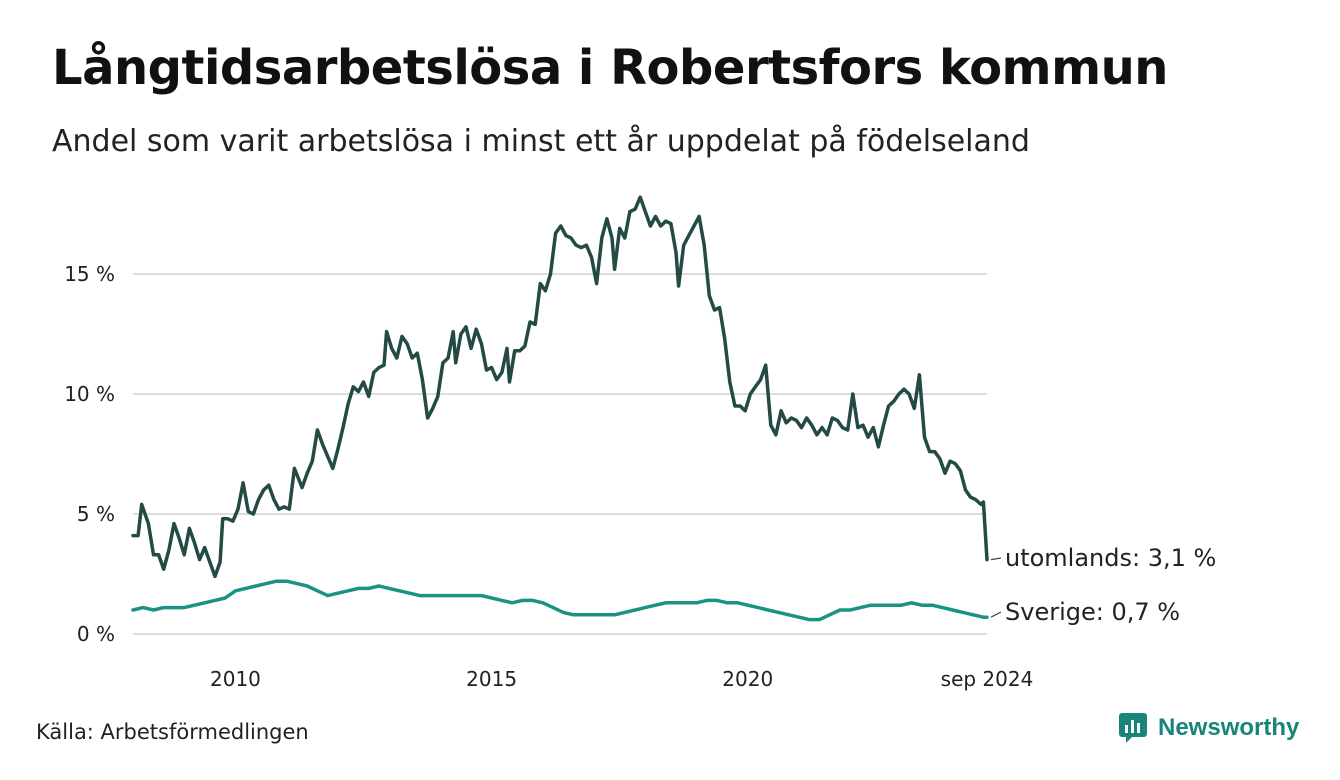 This screenshot has height=780, width=1340. What do you see at coordinates (1229, 727) in the screenshot?
I see `brand-name: Newsworthy` at bounding box center [1229, 727].